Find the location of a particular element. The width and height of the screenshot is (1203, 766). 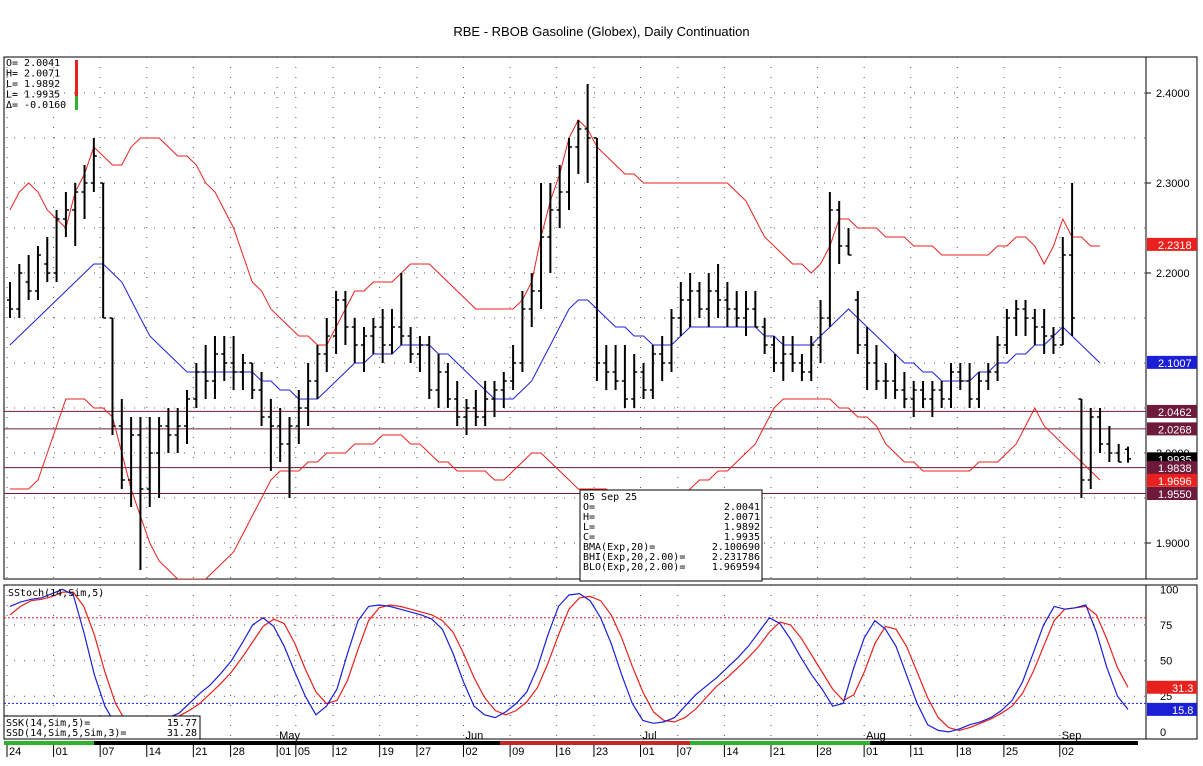

stoch-readout-frame is located at coordinates (102, 727).